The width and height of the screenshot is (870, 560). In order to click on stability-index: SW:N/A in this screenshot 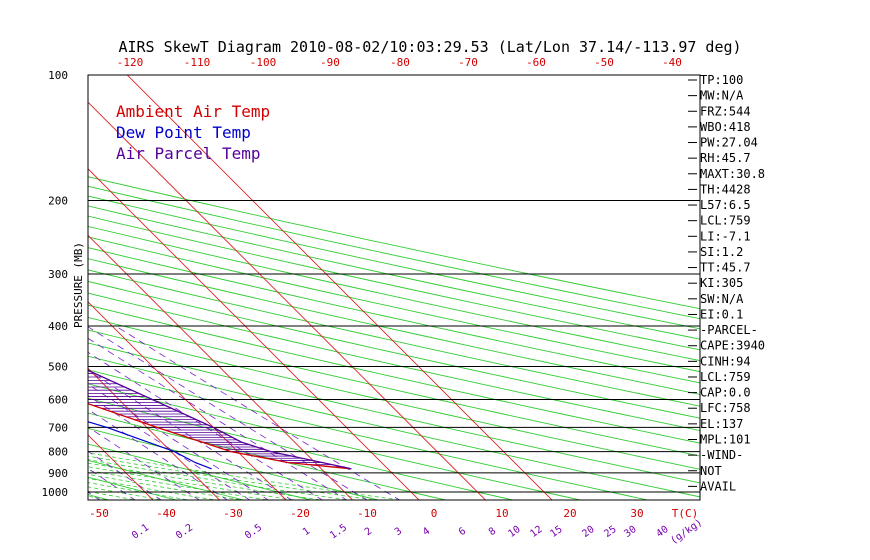, I will do `click(722, 299)`.